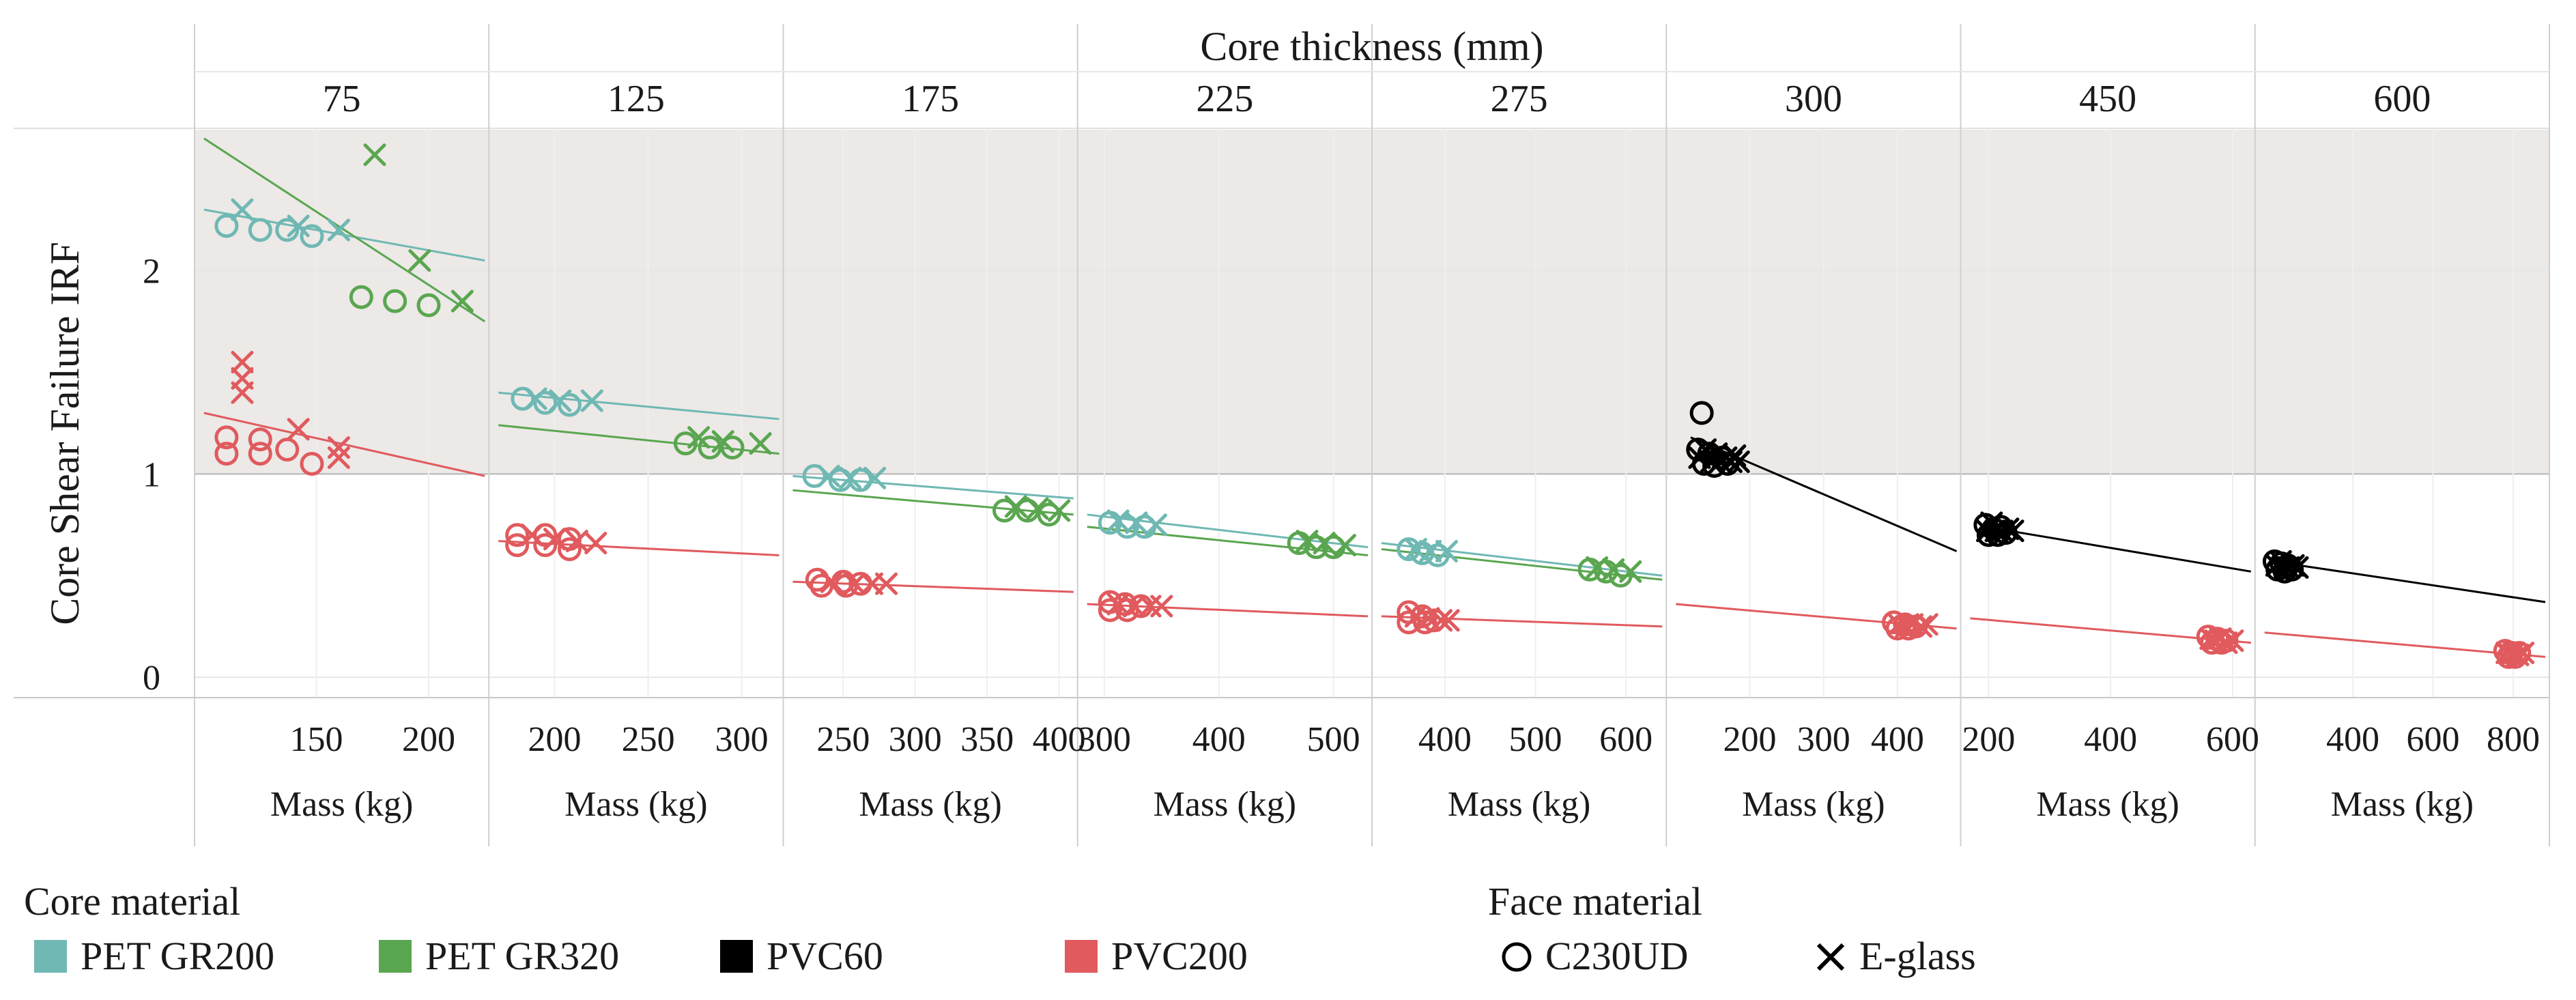  I want to click on legend-core-label: PET GR320, so click(522, 956).